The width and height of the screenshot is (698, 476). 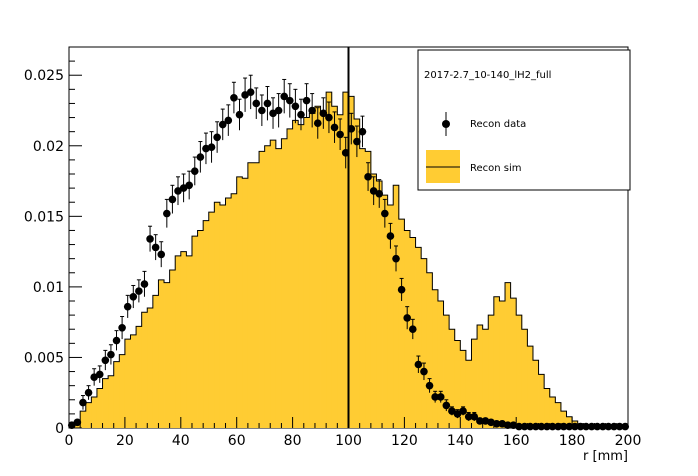 What do you see at coordinates (460, 441) in the screenshot?
I see `x-tick-label: 140` at bounding box center [460, 441].